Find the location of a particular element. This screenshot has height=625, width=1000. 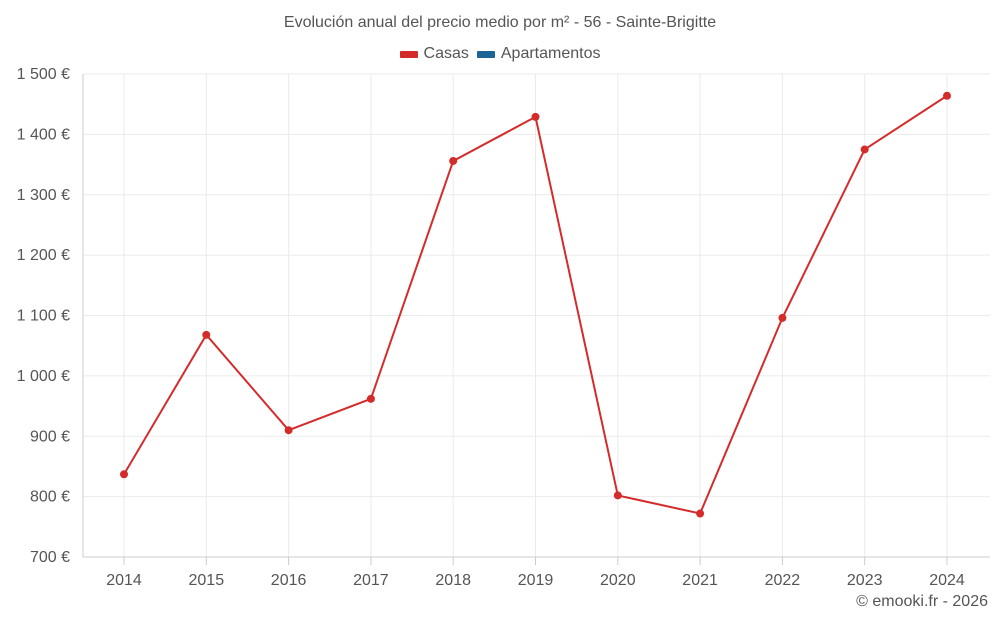

x-tick-label: 2014 is located at coordinates (124, 580).